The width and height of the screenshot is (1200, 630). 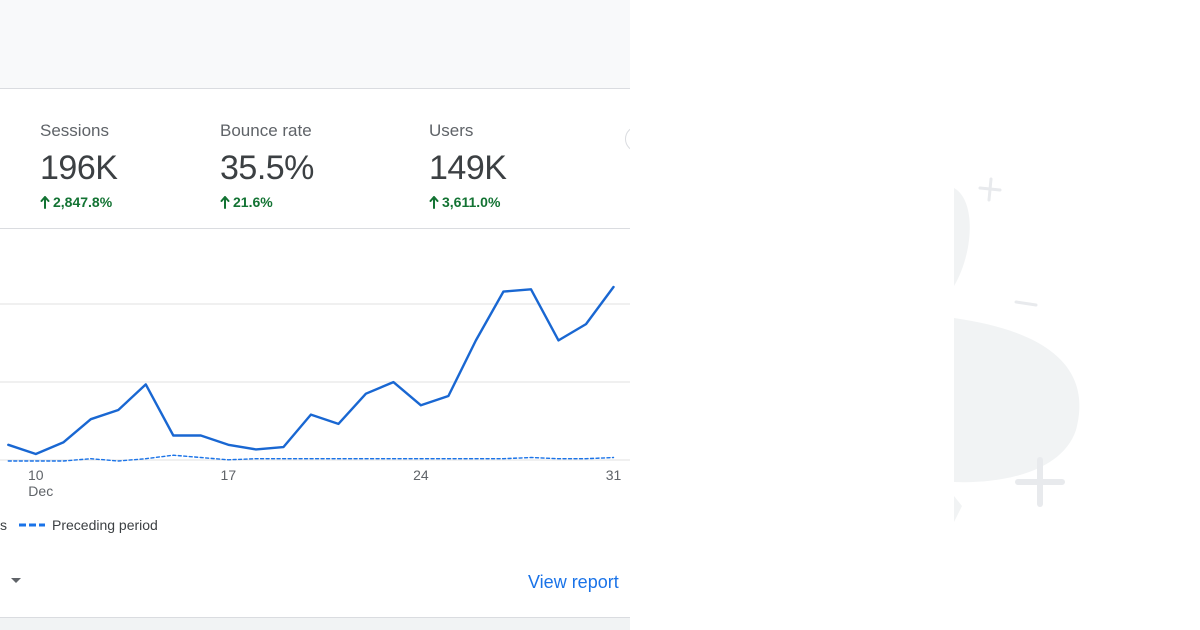 I want to click on metric-users: Users 149K 3,611.0%, so click(x=468, y=165).